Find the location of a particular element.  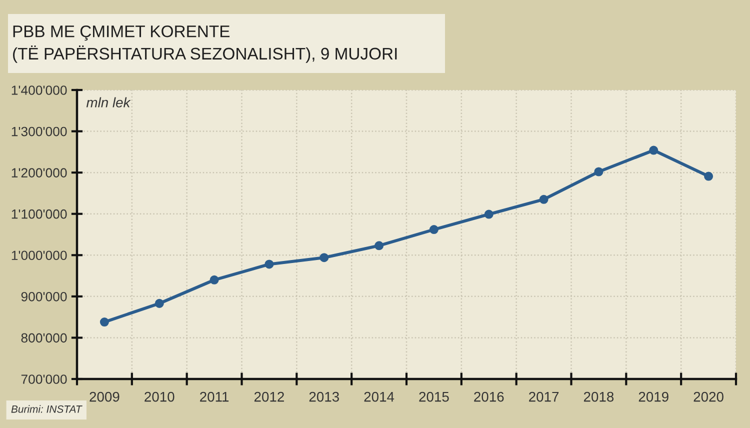

x-tick-label: 2020 is located at coordinates (709, 397).